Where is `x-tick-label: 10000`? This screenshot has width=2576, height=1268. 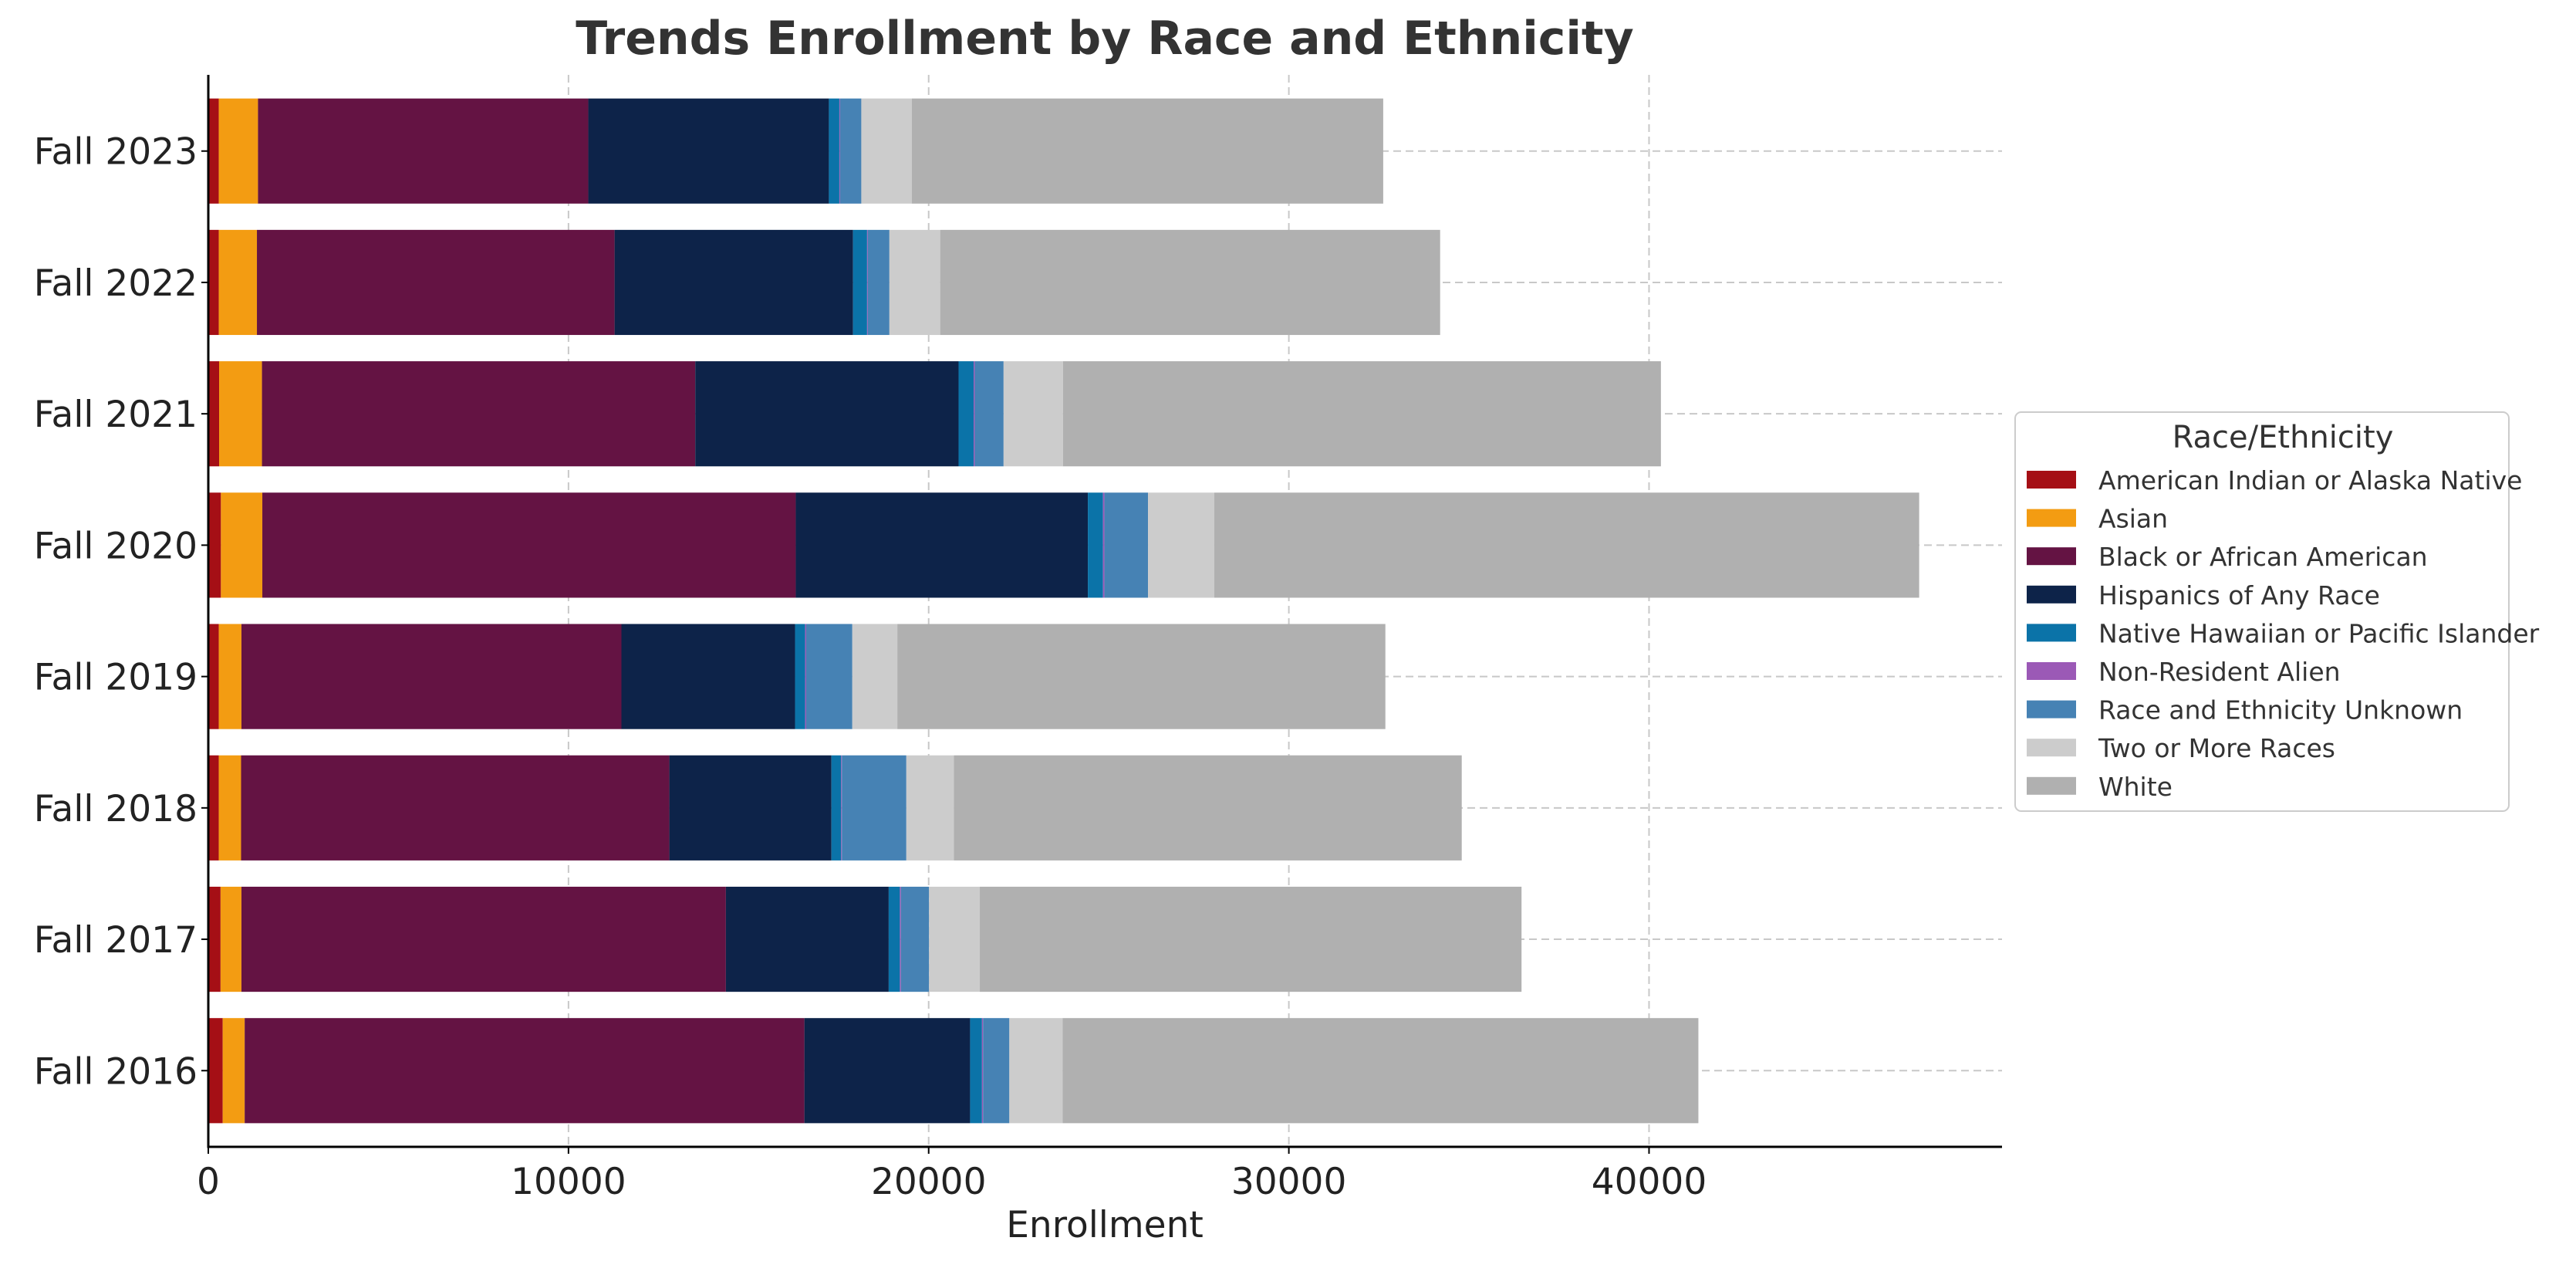 x-tick-label: 10000 is located at coordinates (568, 1182).